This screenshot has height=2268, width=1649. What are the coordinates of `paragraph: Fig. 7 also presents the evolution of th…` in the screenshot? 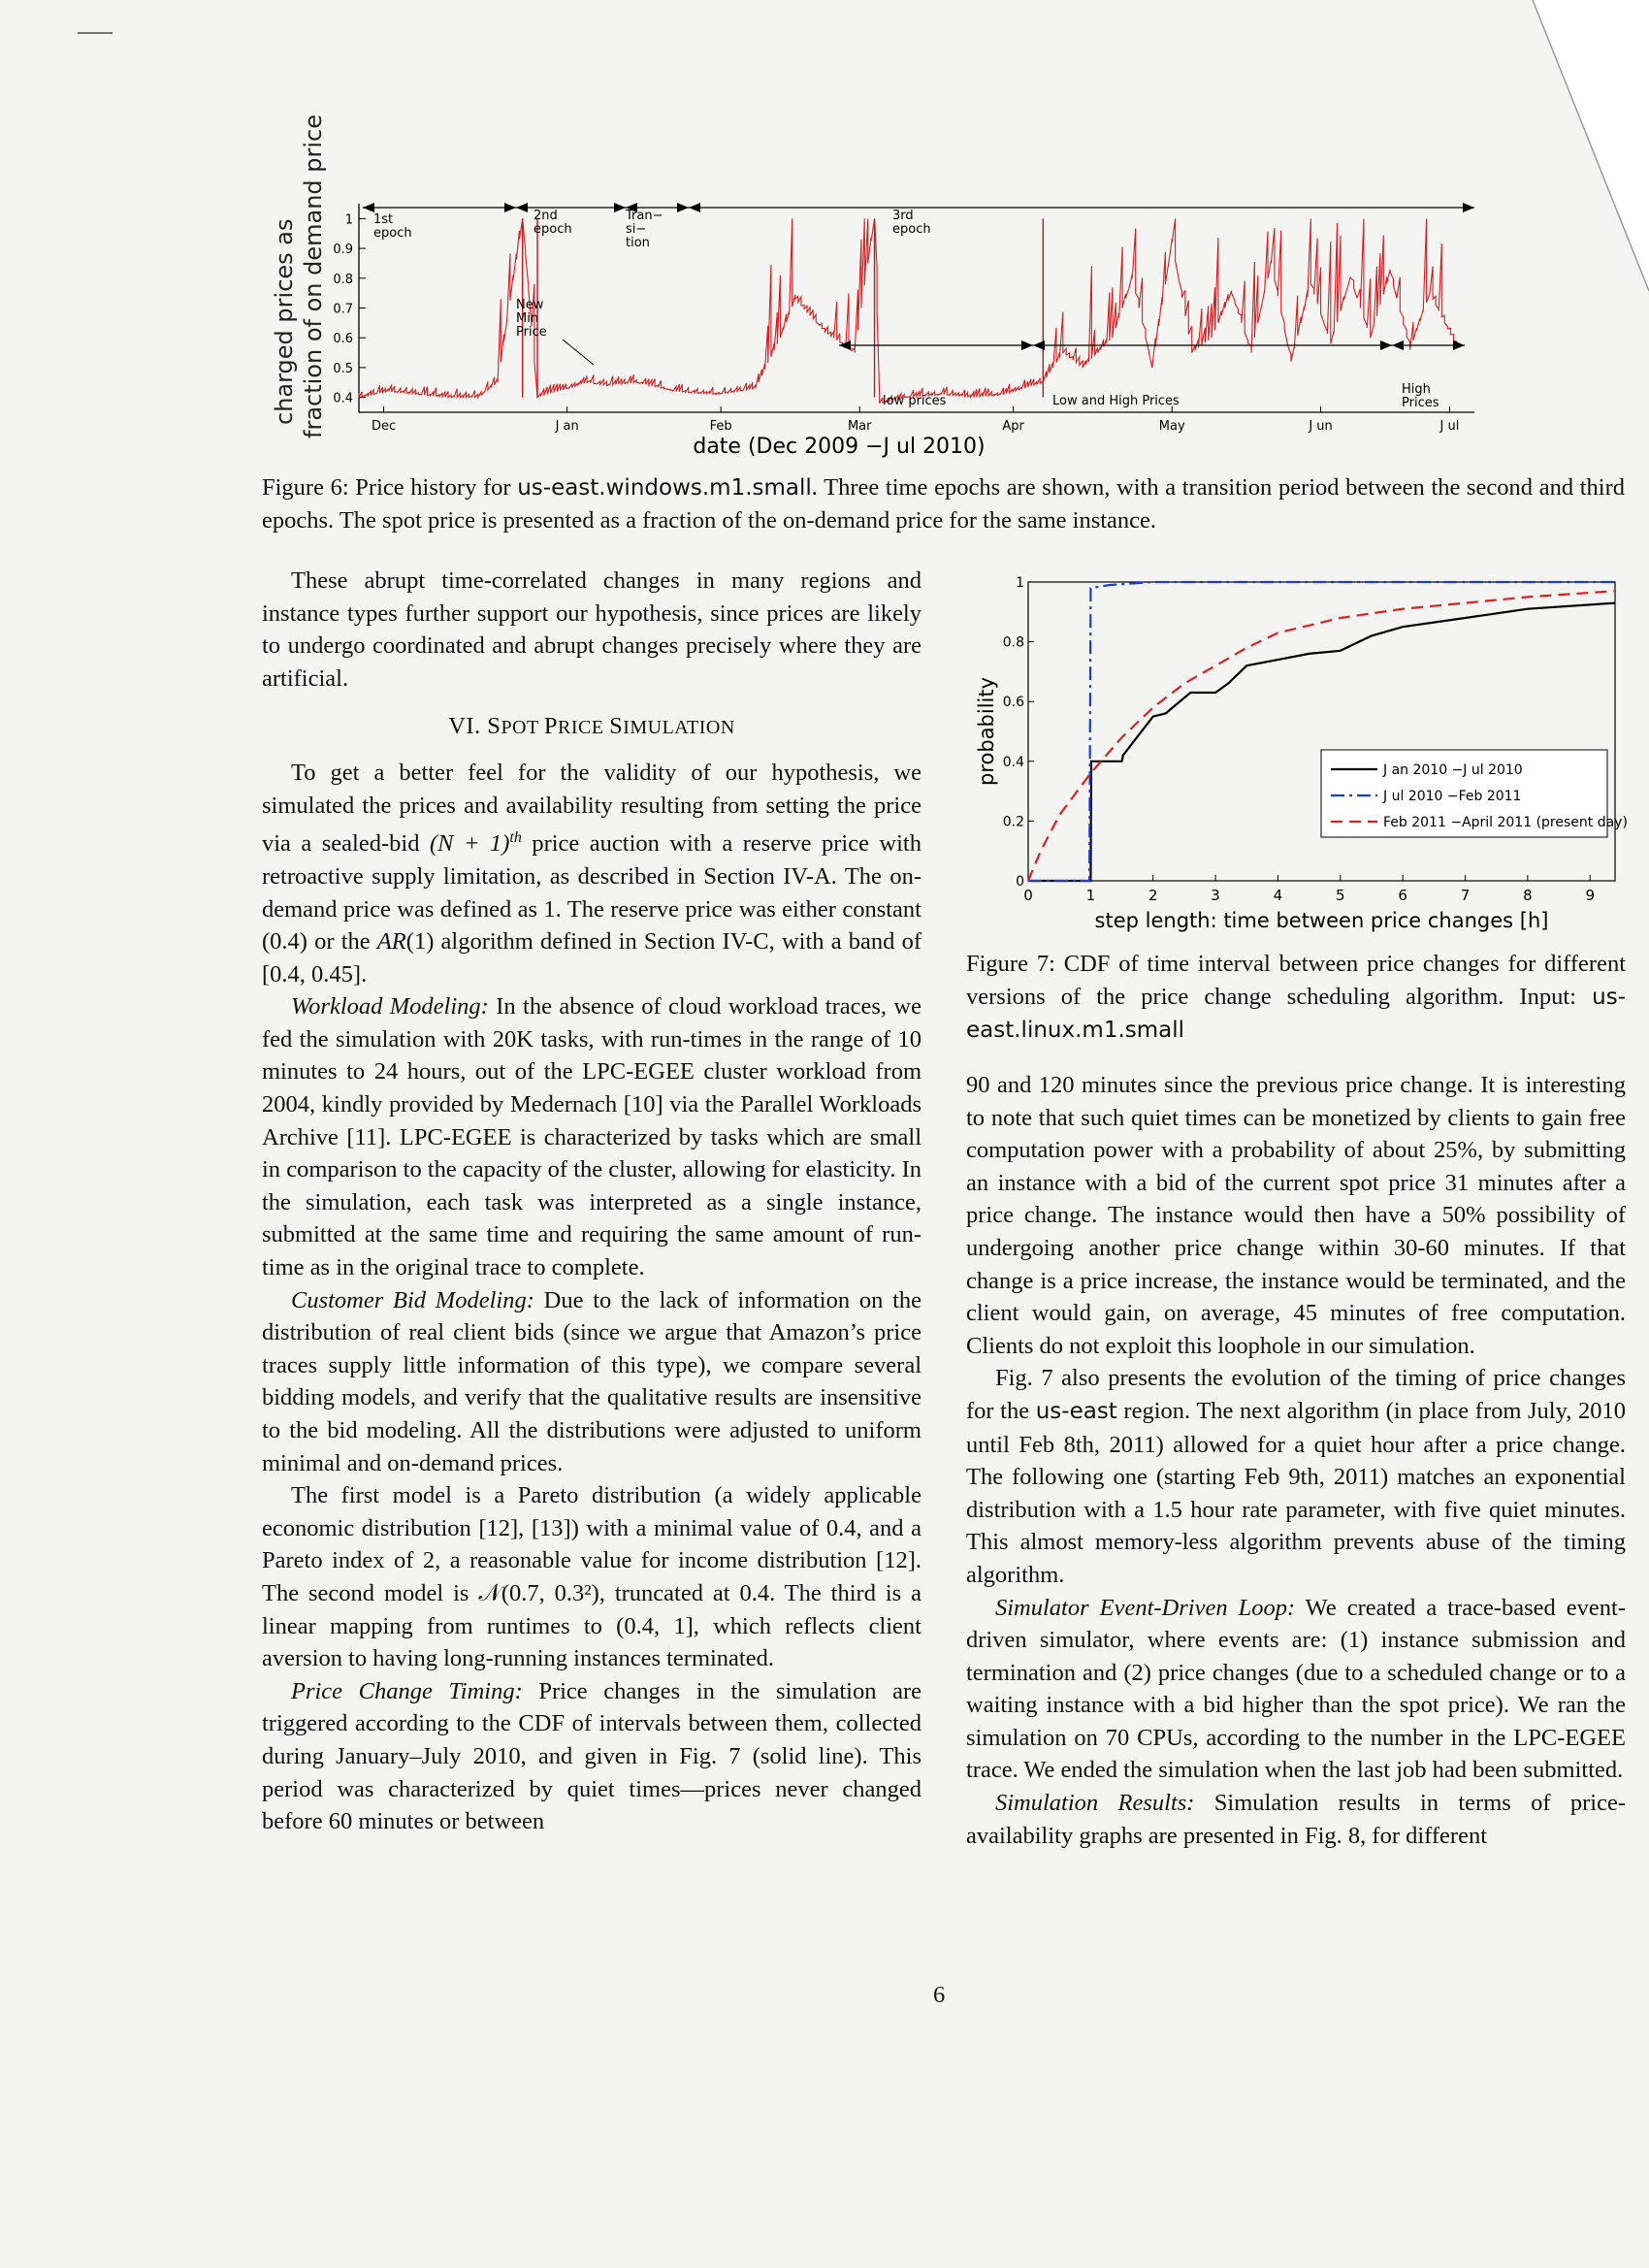 It's located at (1296, 1476).